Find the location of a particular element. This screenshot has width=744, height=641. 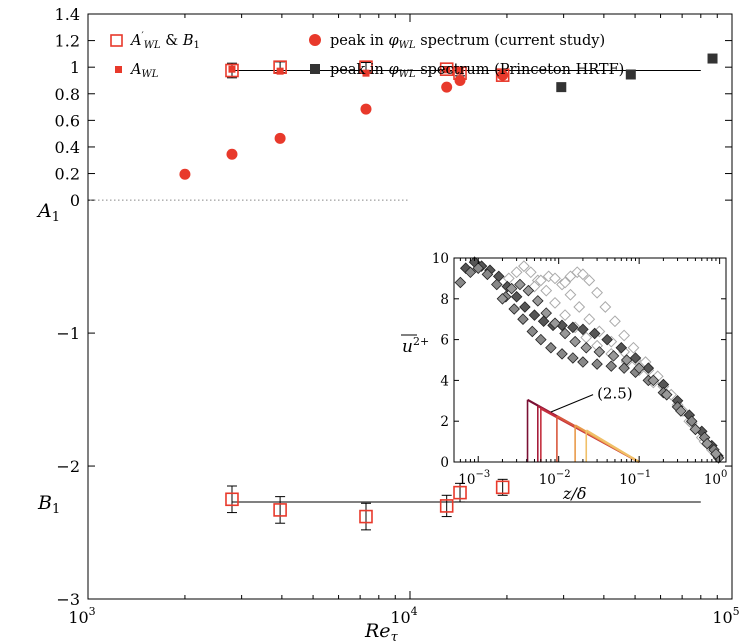

legend-black-square-marker is located at coordinates (315, 69).